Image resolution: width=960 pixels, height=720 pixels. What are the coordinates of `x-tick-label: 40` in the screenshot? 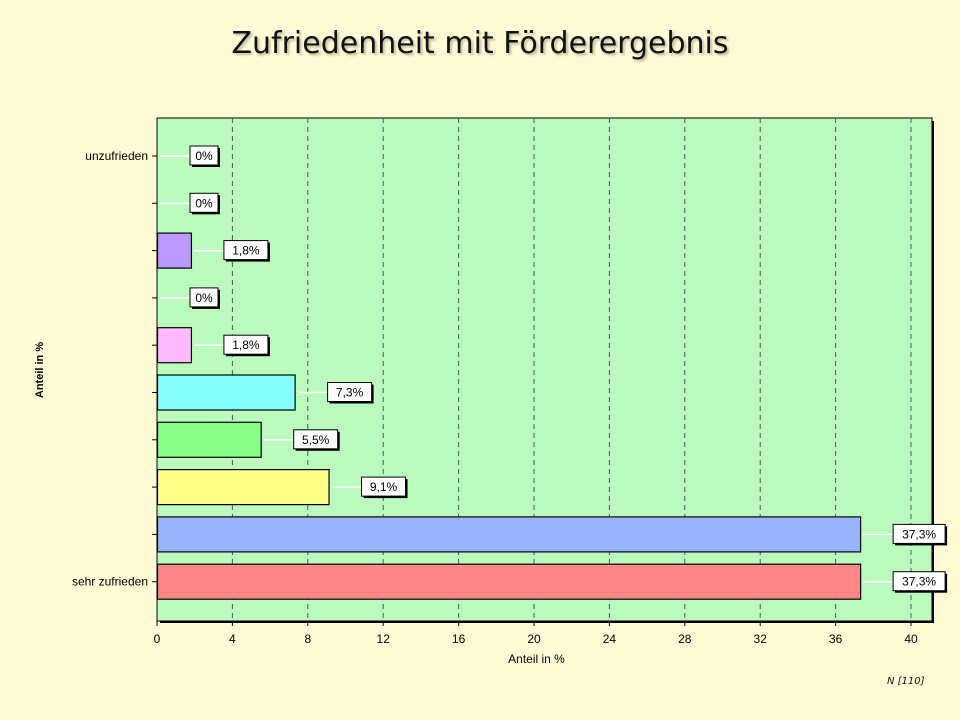 It's located at (911, 639).